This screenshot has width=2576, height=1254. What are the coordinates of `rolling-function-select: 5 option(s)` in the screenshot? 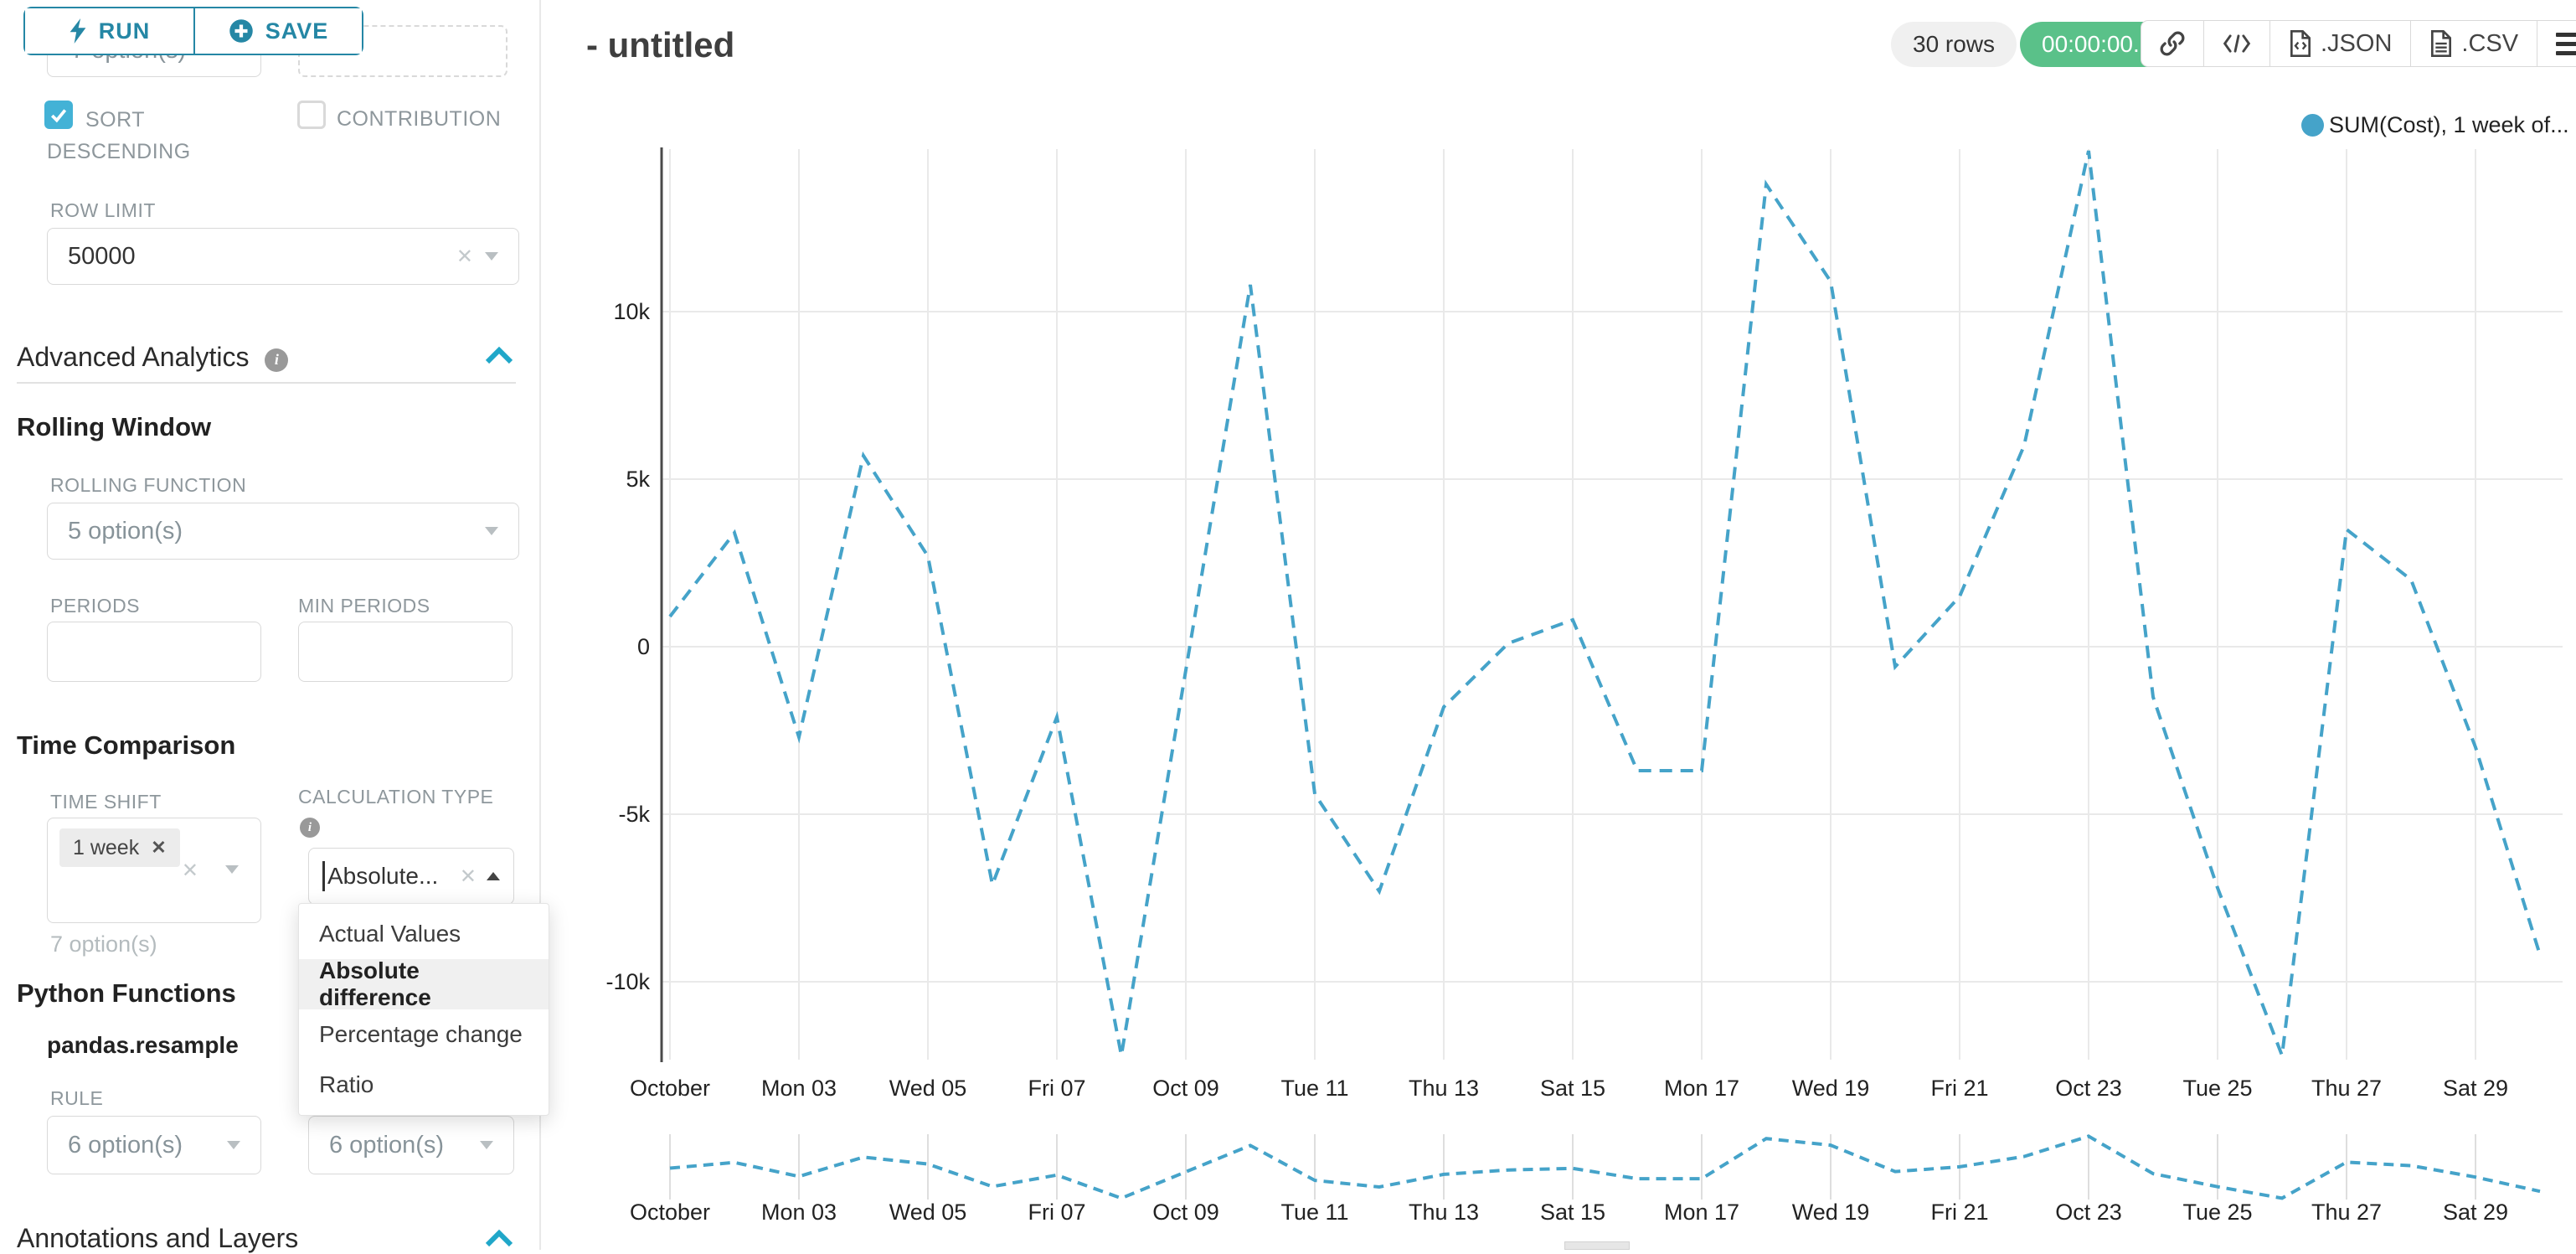 It's located at (283, 531).